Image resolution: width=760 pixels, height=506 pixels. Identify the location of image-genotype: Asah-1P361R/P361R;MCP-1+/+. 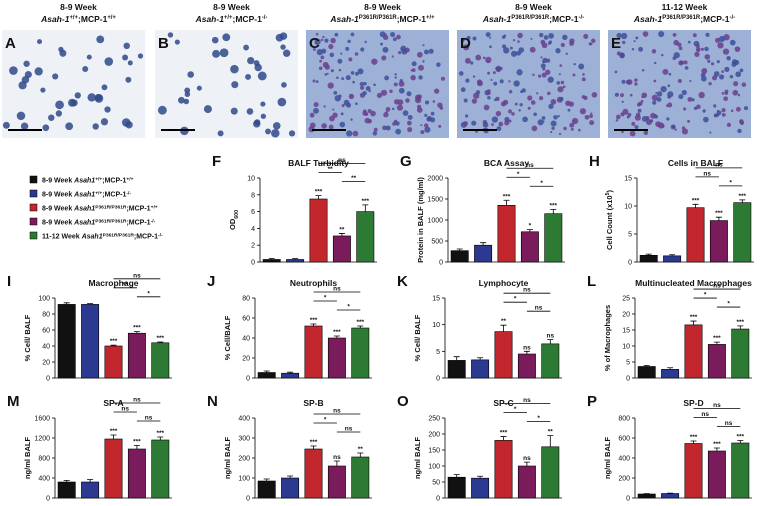
(382, 19).